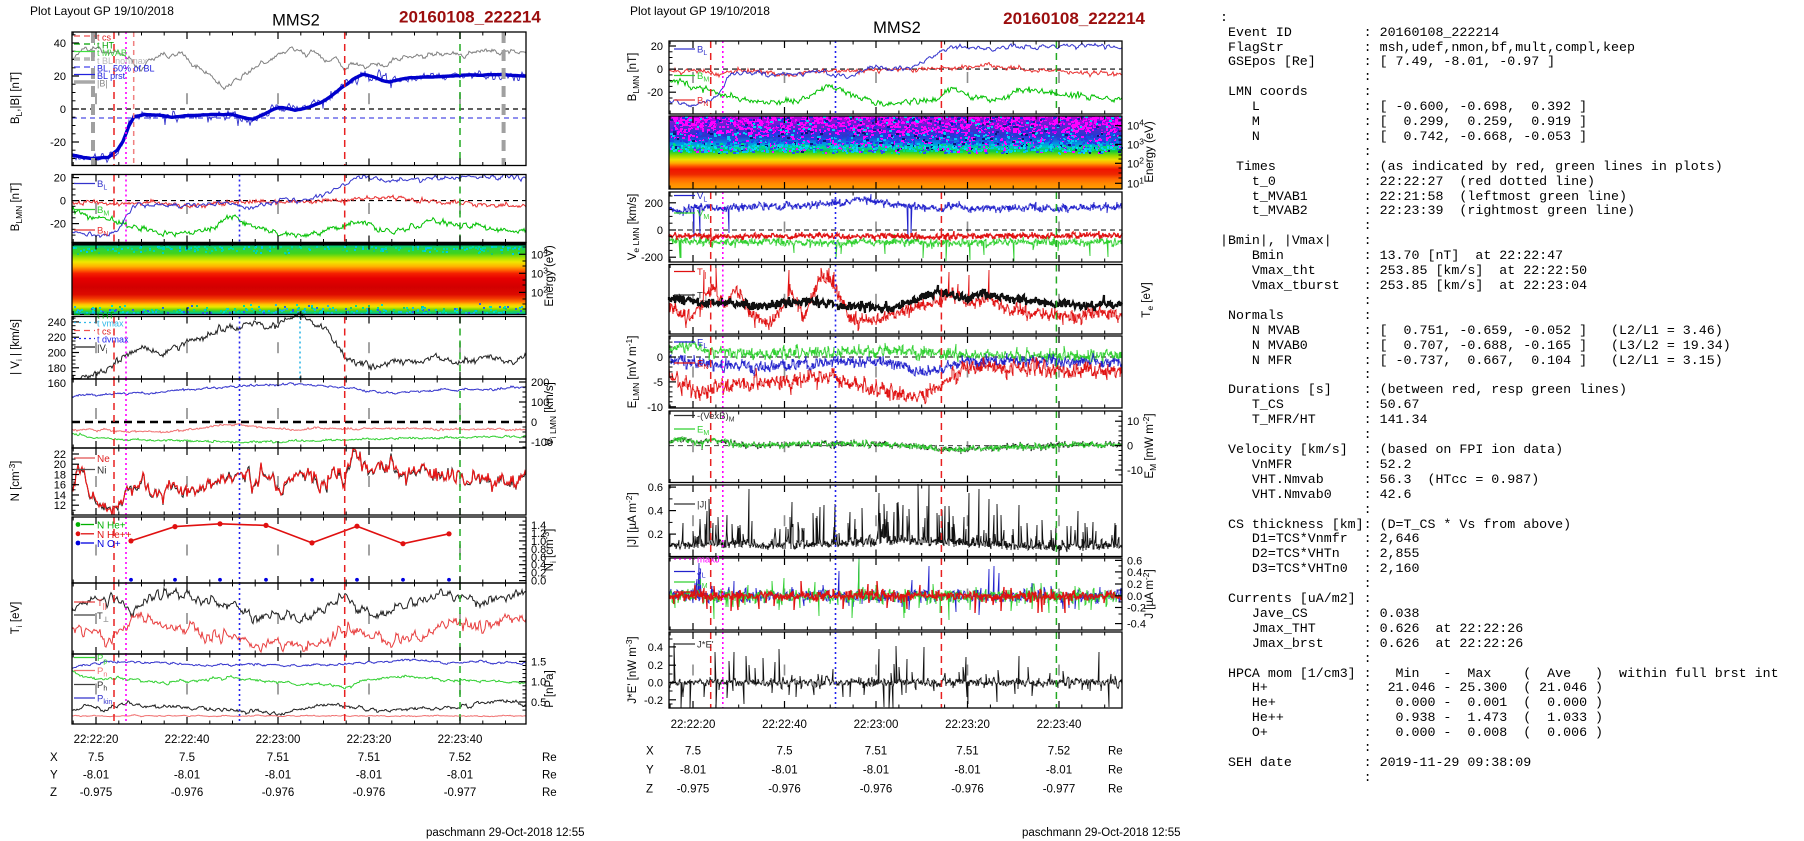  What do you see at coordinates (57, 384) in the screenshot?
I see `svg-text: 160` at bounding box center [57, 384].